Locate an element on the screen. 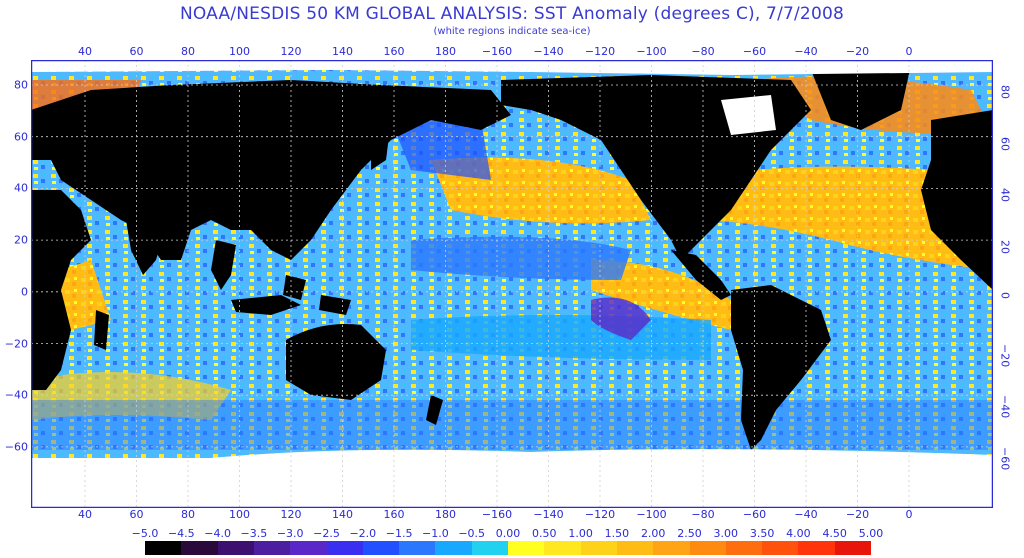 The height and width of the screenshot is (558, 1024). land-se-asia is located at coordinates (223, 265).